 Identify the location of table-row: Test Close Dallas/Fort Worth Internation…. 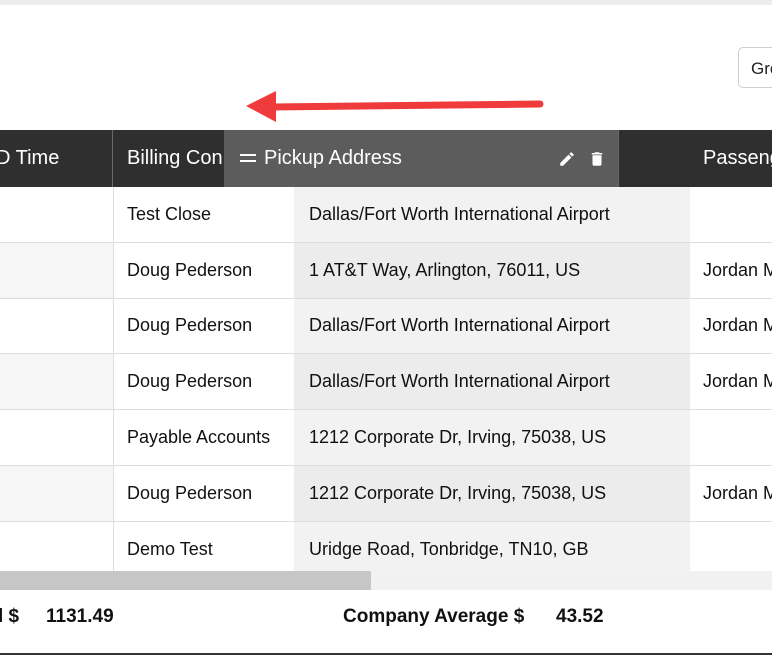
(386, 215).